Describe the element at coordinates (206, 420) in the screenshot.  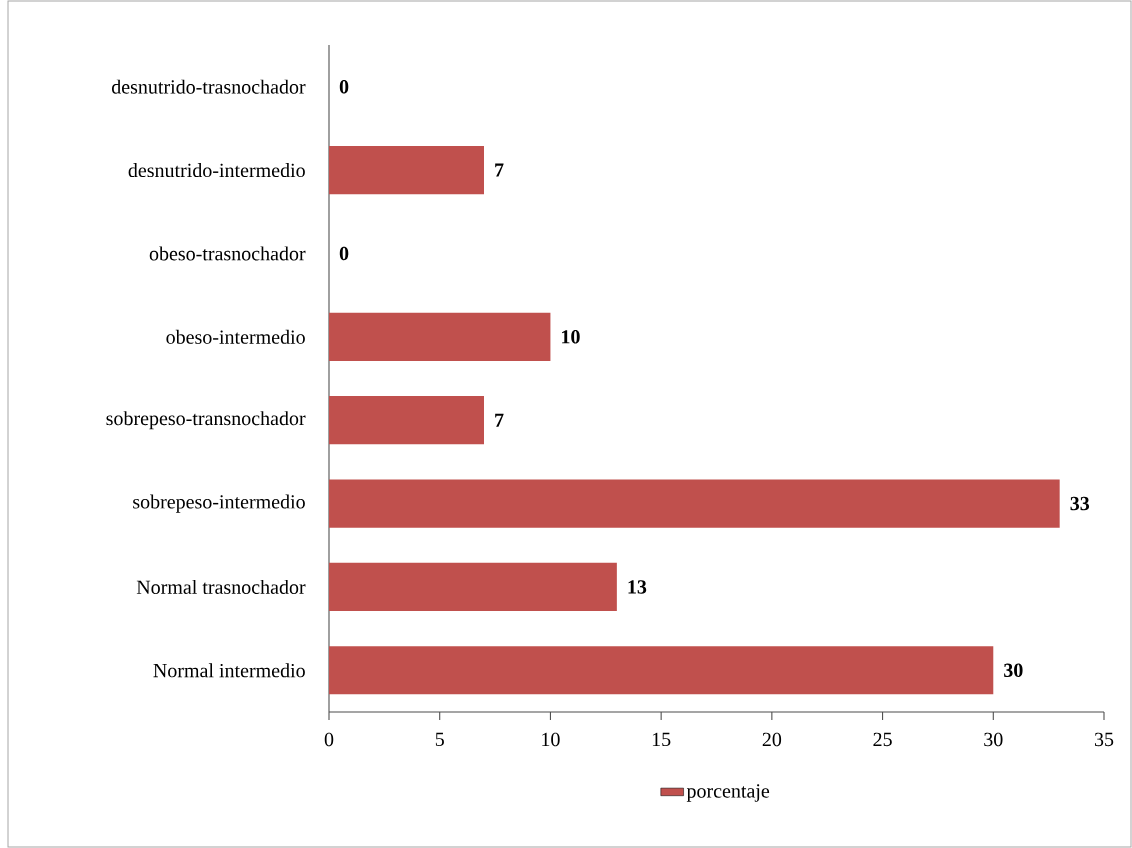
I see `y-tick-label: sobrepeso-transnochador` at that location.